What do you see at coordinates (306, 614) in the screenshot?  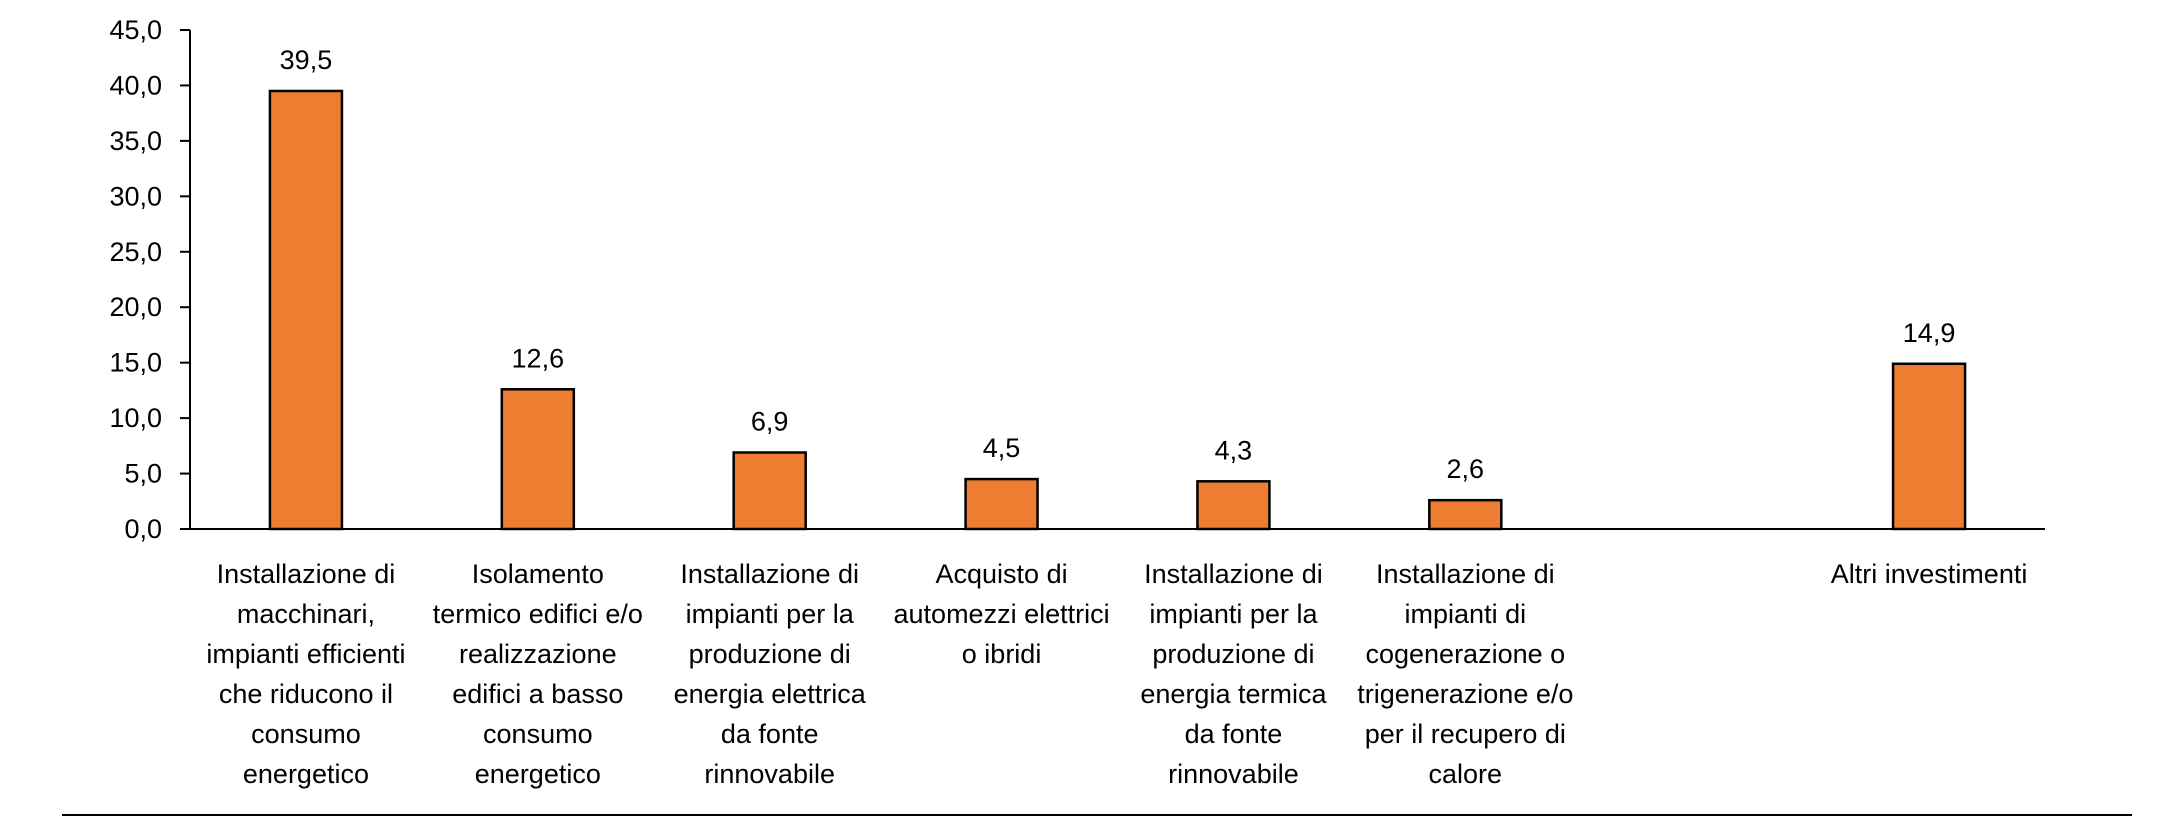 I see `category-label-line: macchinari,` at bounding box center [306, 614].